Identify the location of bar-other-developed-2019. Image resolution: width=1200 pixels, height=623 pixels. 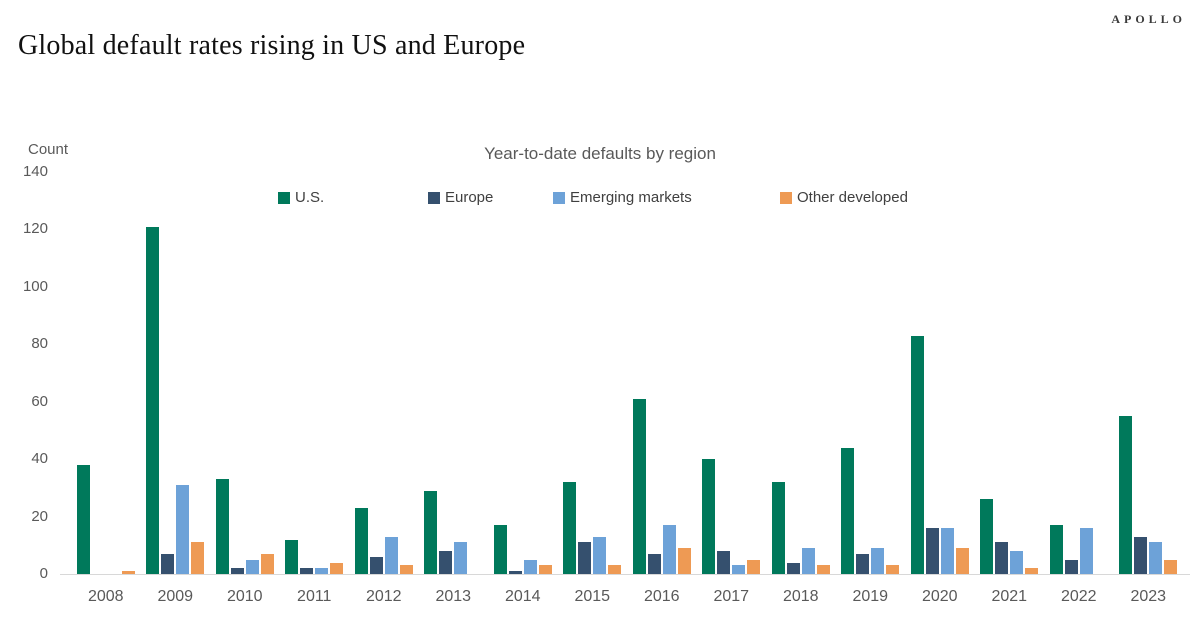
(893, 569).